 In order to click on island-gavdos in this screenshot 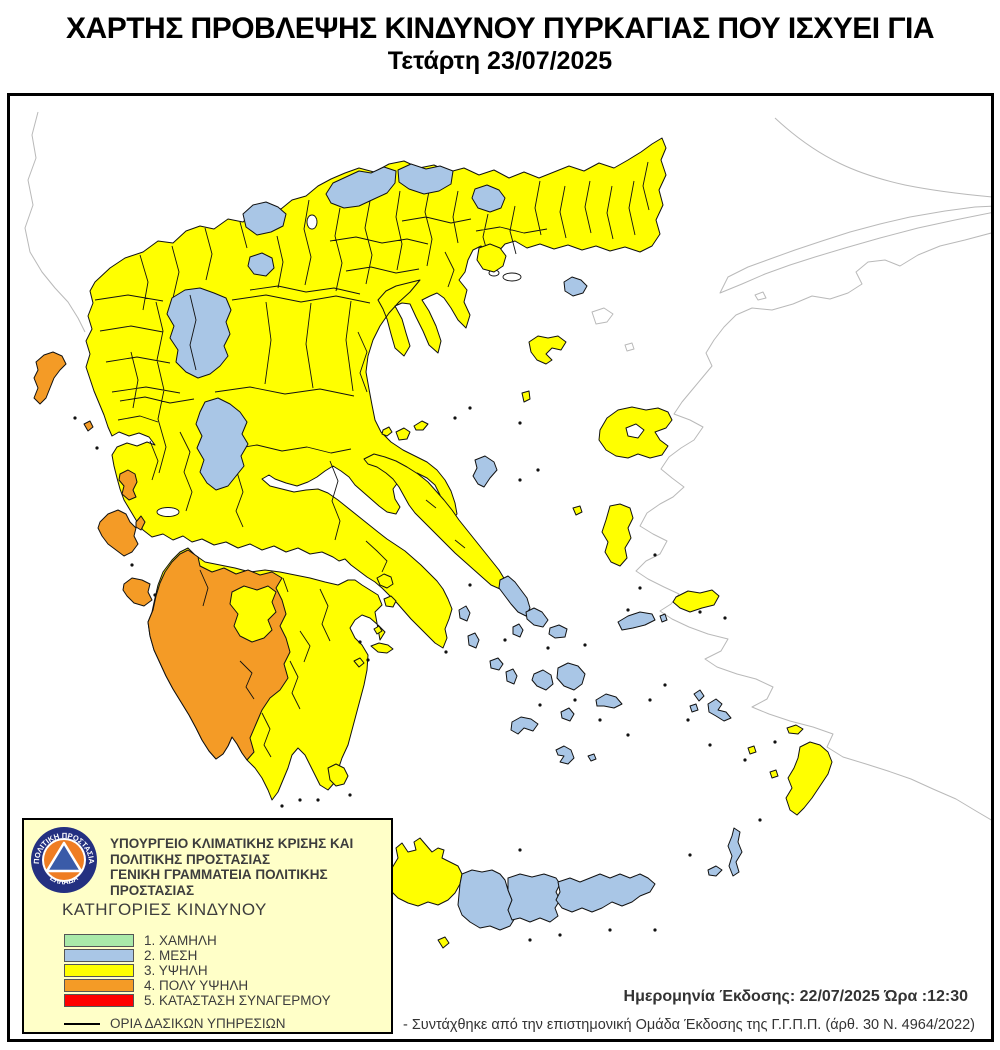, I will do `click(443, 942)`.